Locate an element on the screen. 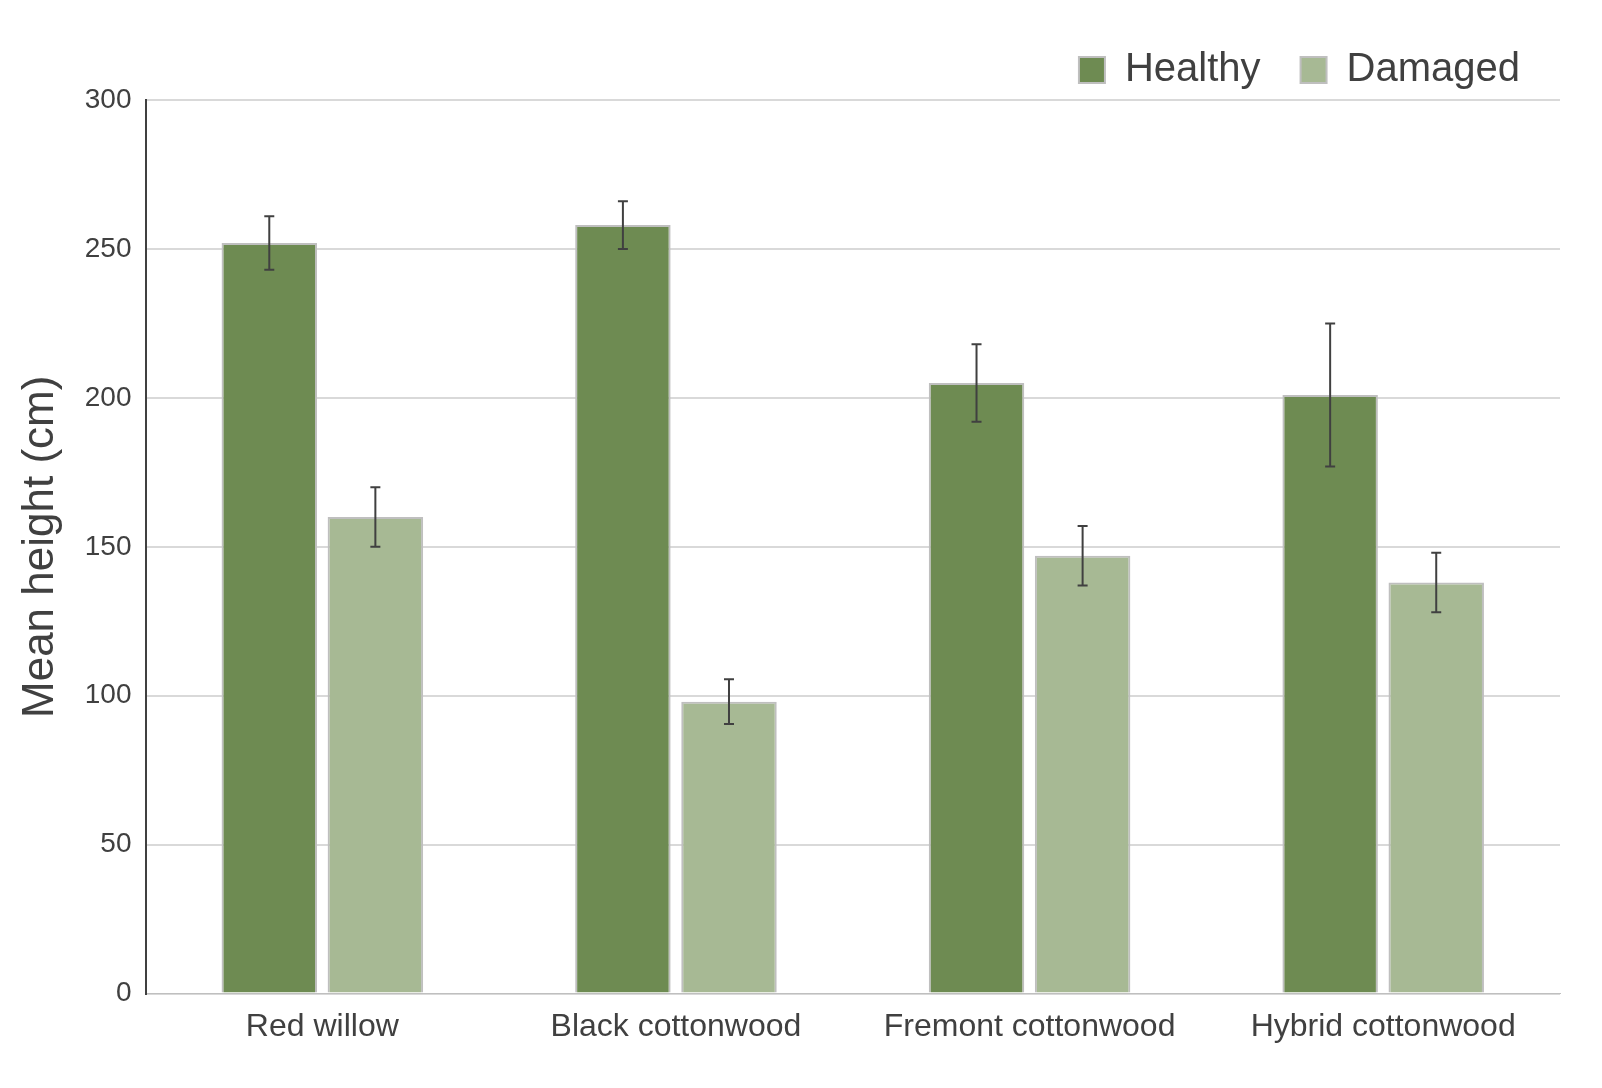 The image size is (1602, 1088). y-tick-label: 100 is located at coordinates (108, 694).